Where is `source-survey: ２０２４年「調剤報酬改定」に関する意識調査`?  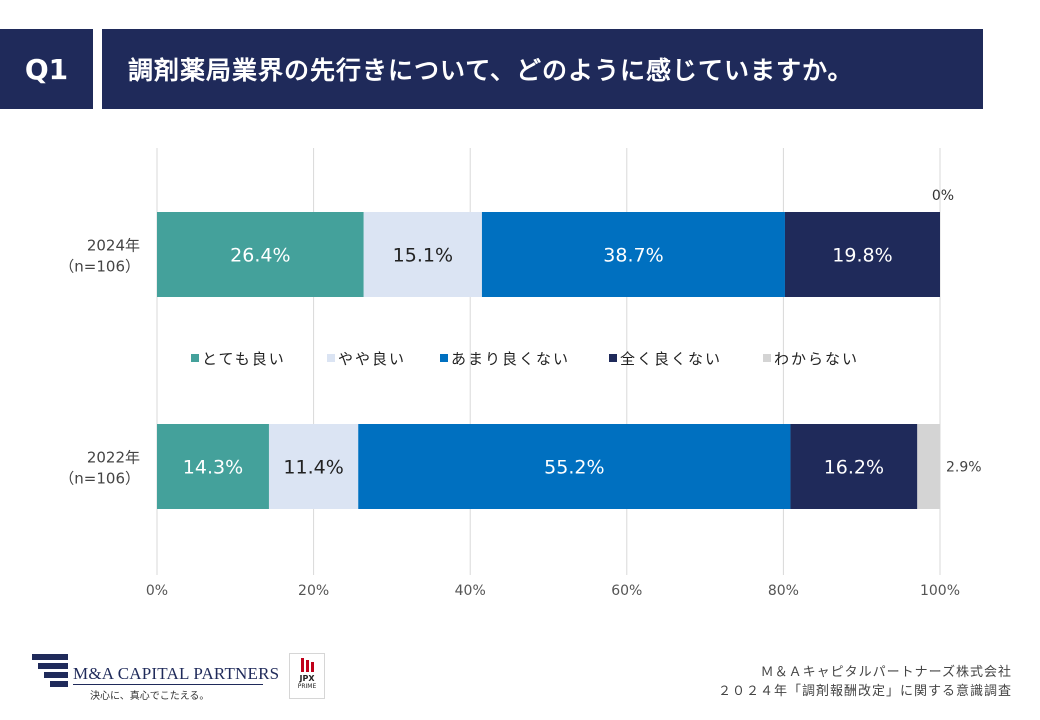
source-survey: ２０２４年「調剤報酬改定」に関する意識調査 is located at coordinates (864, 691).